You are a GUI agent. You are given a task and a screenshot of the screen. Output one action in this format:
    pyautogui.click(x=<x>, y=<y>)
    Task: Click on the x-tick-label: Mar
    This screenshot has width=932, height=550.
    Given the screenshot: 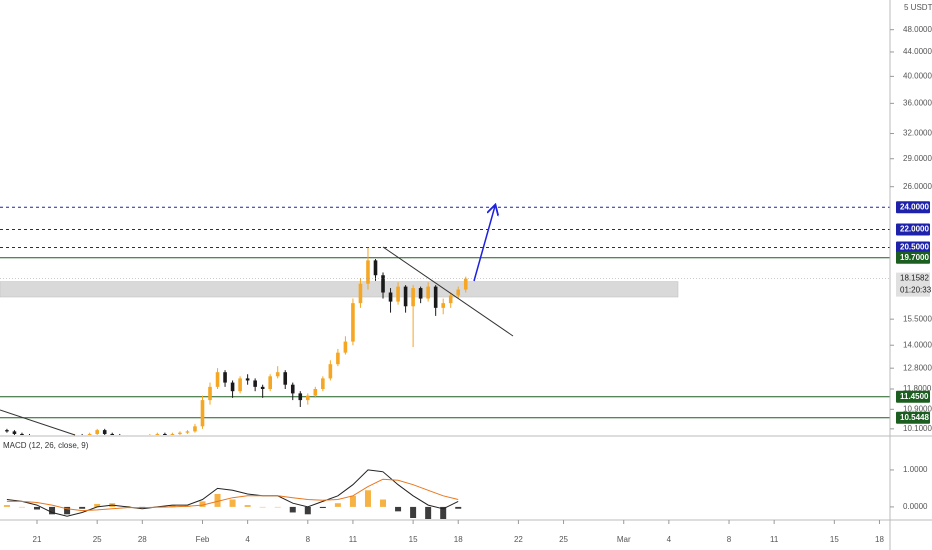 What is the action you would take?
    pyautogui.click(x=624, y=539)
    